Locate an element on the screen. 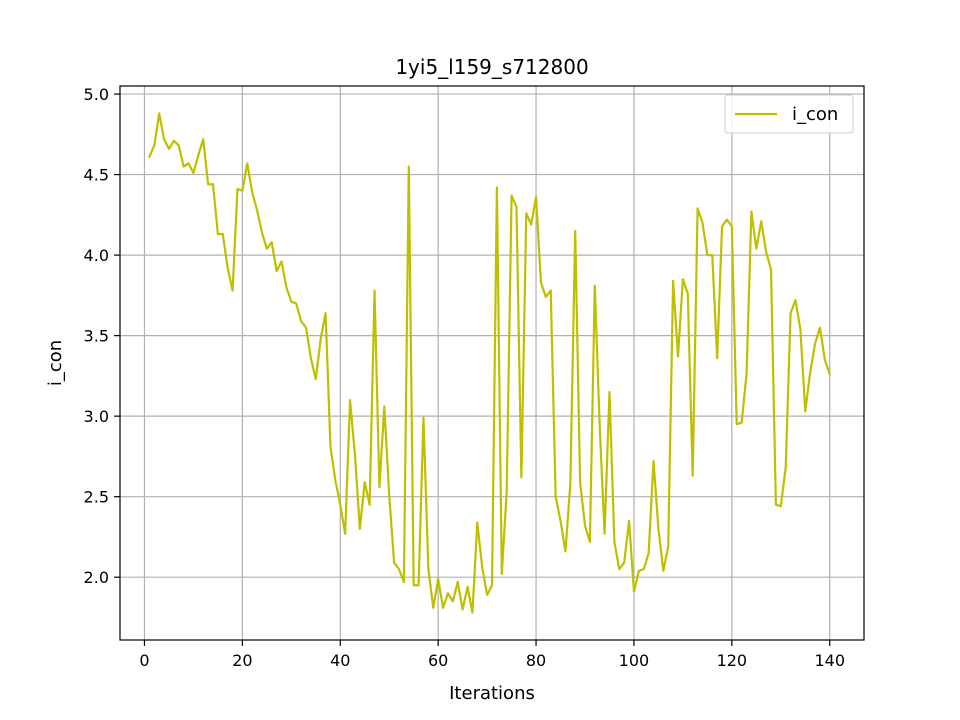  x-tick-label: 20 is located at coordinates (242, 660).